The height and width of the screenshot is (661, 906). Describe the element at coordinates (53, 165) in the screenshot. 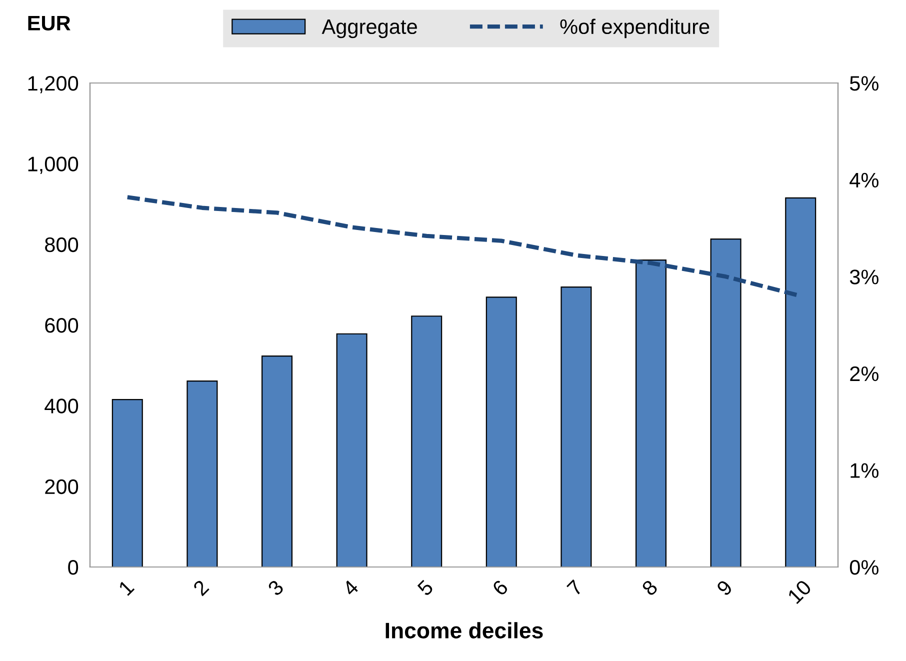

I see `y-tick-label: 1,000` at that location.